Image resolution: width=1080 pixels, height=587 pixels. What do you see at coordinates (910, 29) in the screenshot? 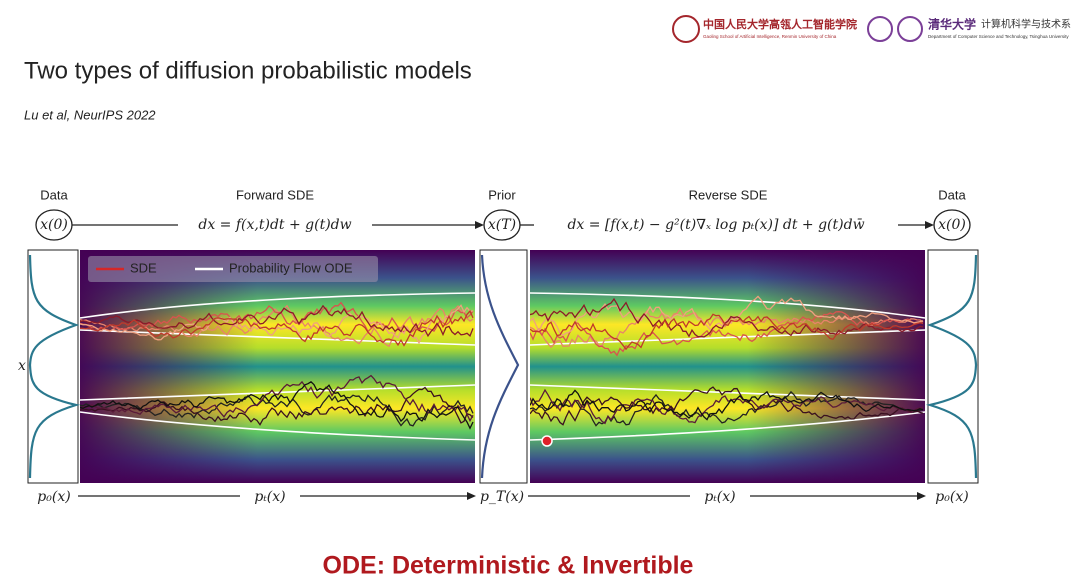
I see `logo-cs` at bounding box center [910, 29].